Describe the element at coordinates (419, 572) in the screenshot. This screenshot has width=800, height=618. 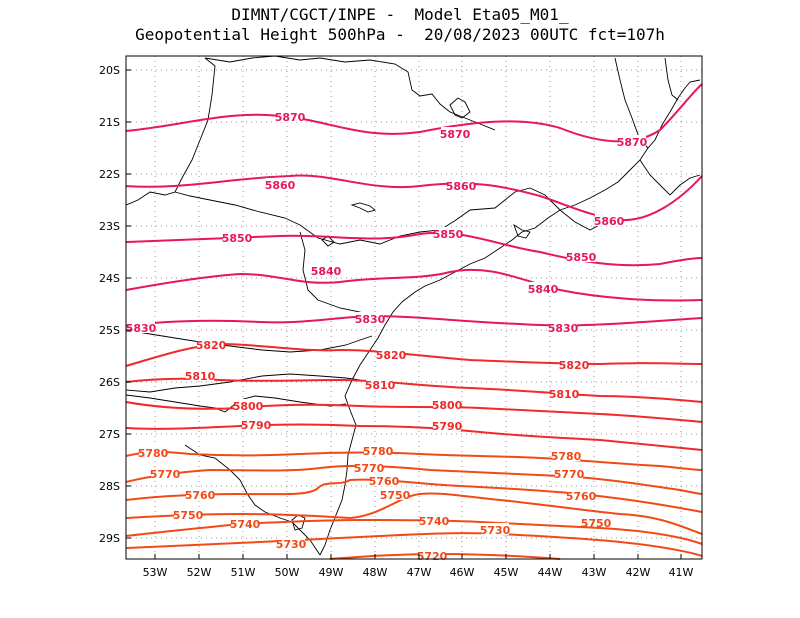
I see `longitude-label: 47W` at that location.